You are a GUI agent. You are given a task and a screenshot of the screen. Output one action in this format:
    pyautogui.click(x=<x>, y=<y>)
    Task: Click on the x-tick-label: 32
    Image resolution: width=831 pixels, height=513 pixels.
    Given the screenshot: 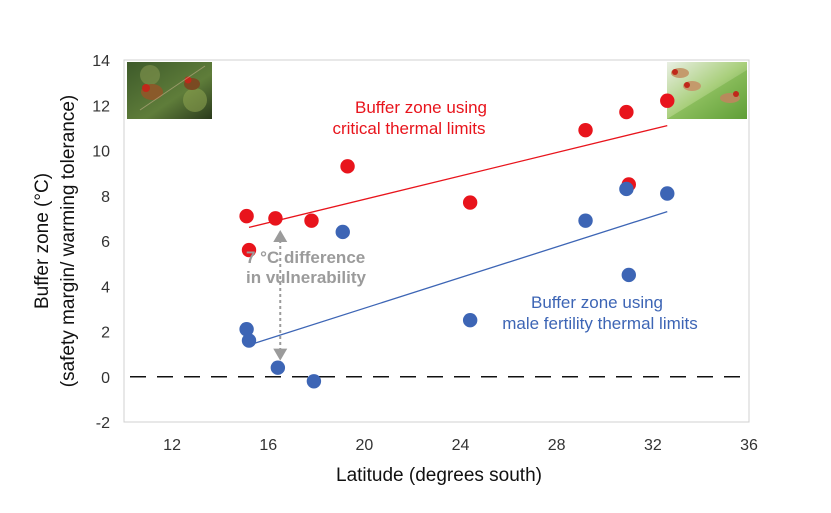 What is the action you would take?
    pyautogui.click(x=653, y=445)
    